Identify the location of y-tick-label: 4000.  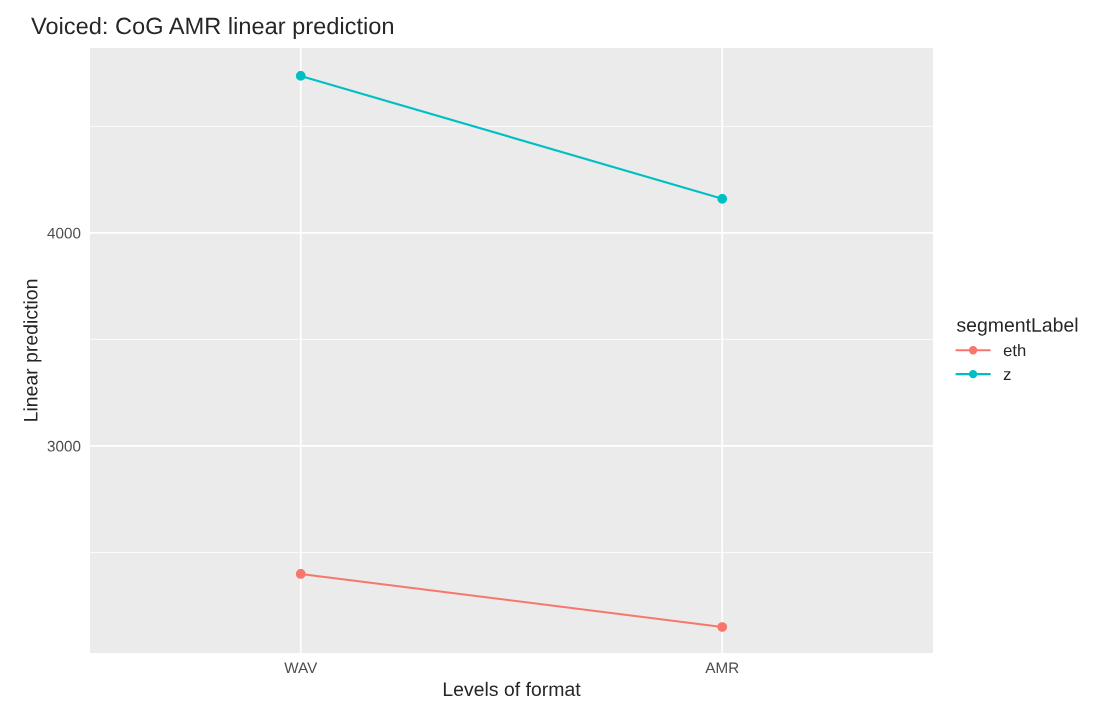
(64, 233).